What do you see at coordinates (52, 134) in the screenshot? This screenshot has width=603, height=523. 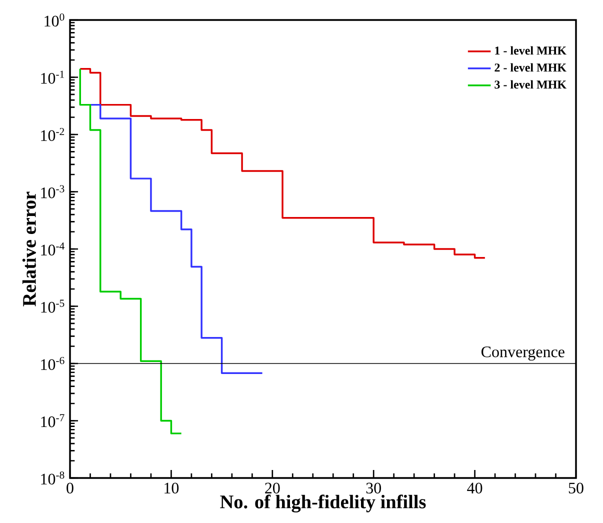 I see `y-tick-label: 10$^{-2}$` at bounding box center [52, 134].